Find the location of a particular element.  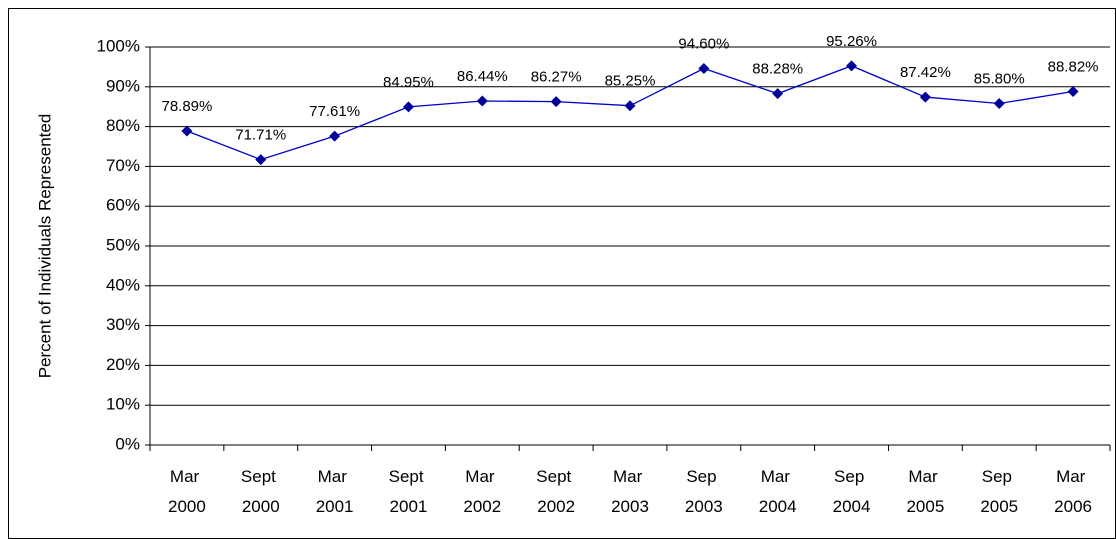

y-tick-label: 0% is located at coordinates (127, 443).